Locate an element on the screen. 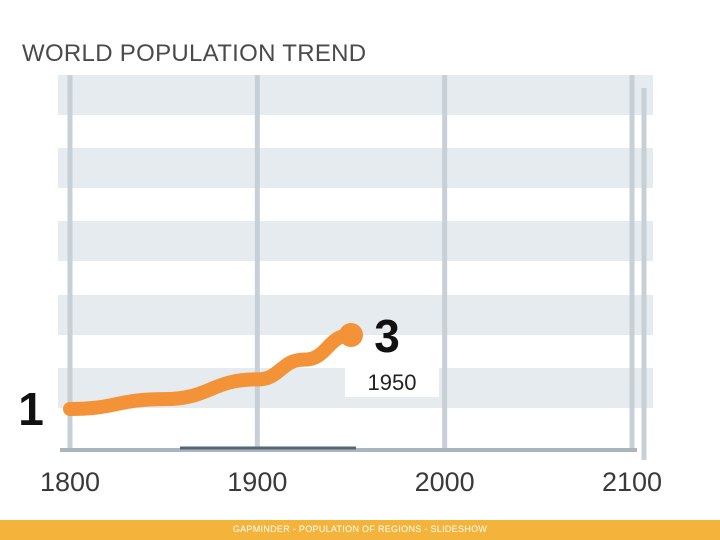  footer-bar is located at coordinates (360, 530).